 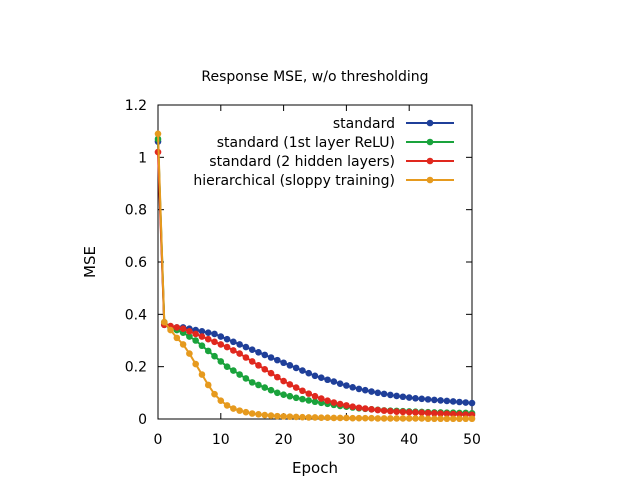 I want to click on y-tick-label: 1, so click(x=142, y=158).